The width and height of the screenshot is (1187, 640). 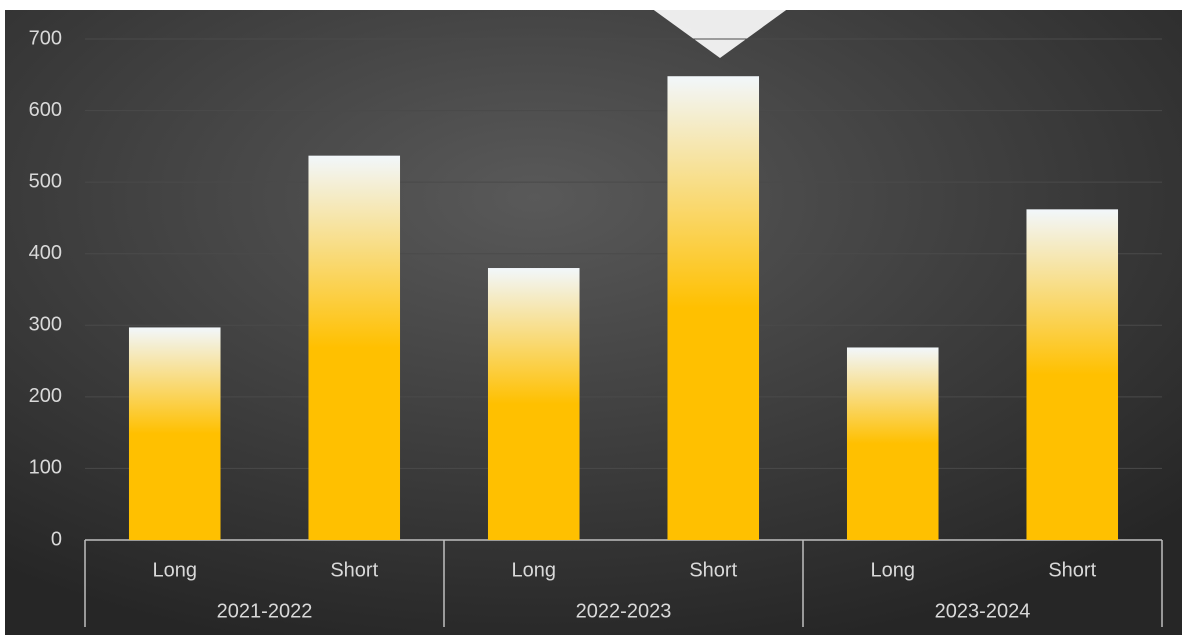 What do you see at coordinates (45, 325) in the screenshot?
I see `y-tick-label: 300` at bounding box center [45, 325].